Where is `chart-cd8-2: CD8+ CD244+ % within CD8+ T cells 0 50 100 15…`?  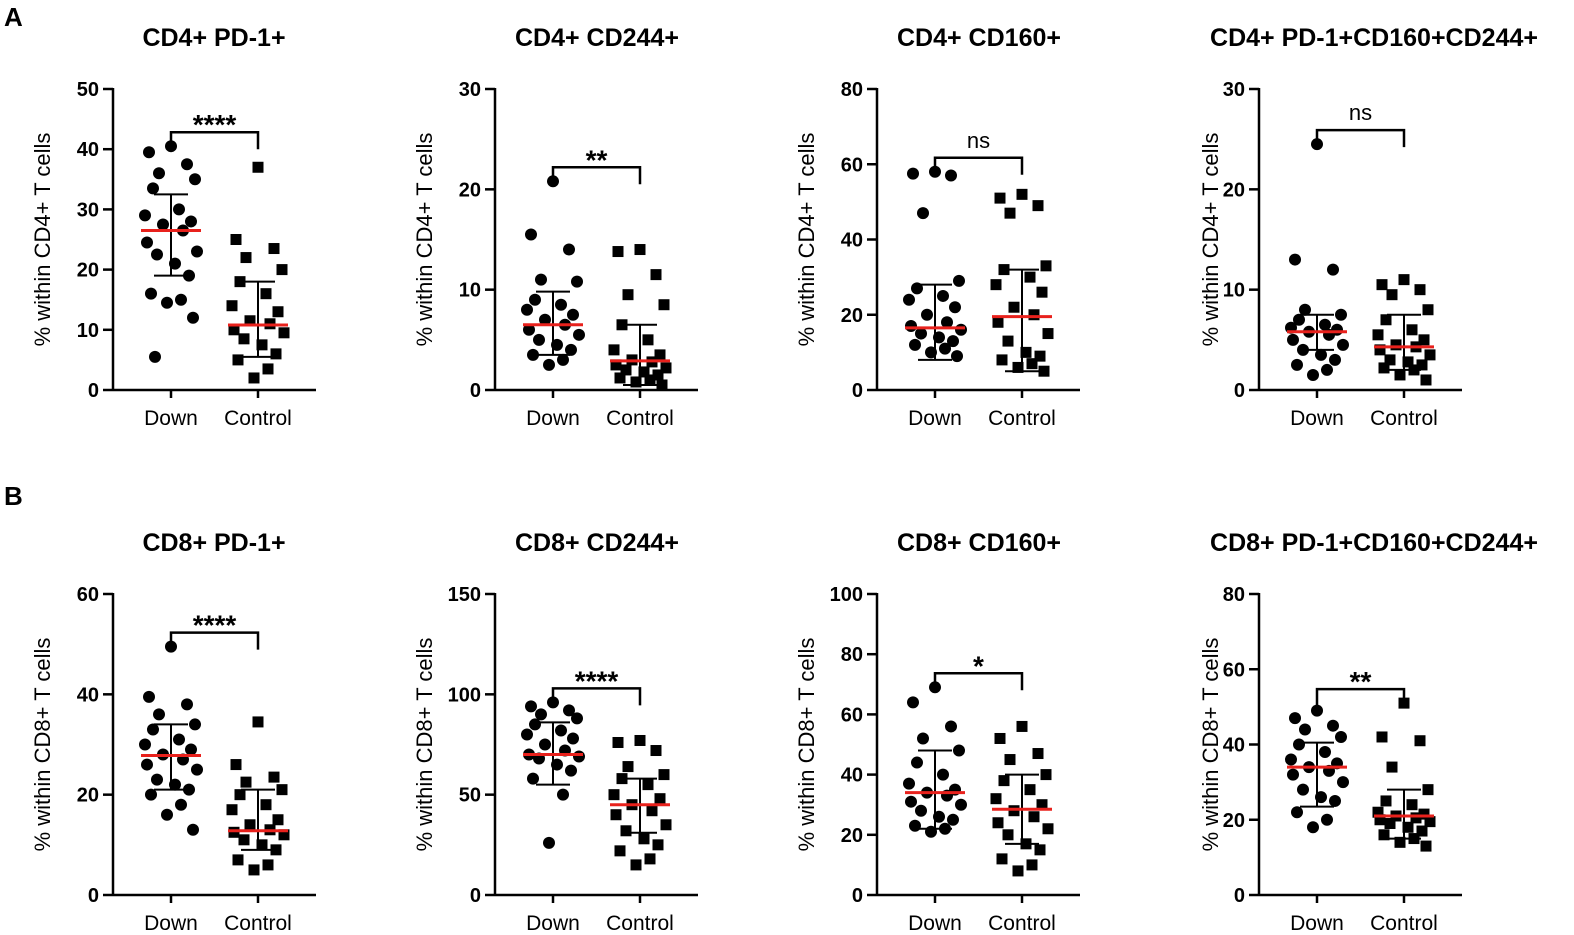
chart-cd8-2: CD8+ CD244+ % within CD8+ T cells 0 50 100 15… is located at coordinates (555, 732).